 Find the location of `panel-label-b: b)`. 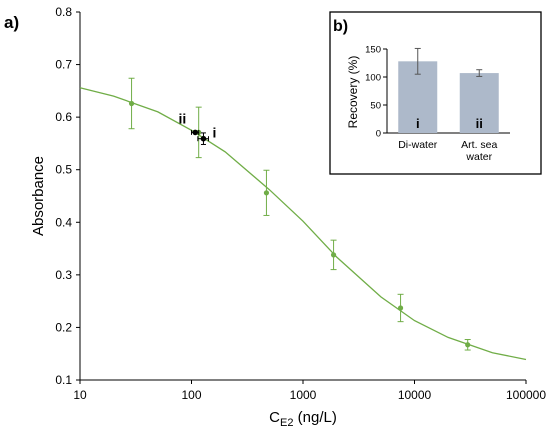

panel-label-b: b) is located at coordinates (340, 26).